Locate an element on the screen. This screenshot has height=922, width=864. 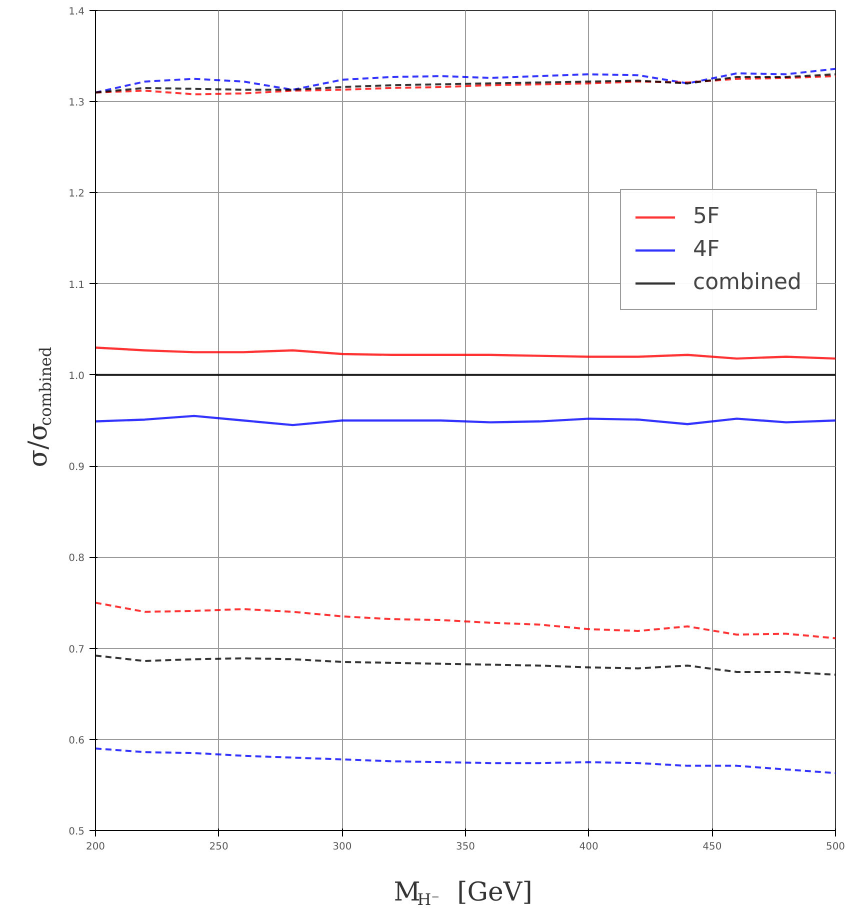
y-axis-title: σ/σcombined is located at coordinates (39, 407).